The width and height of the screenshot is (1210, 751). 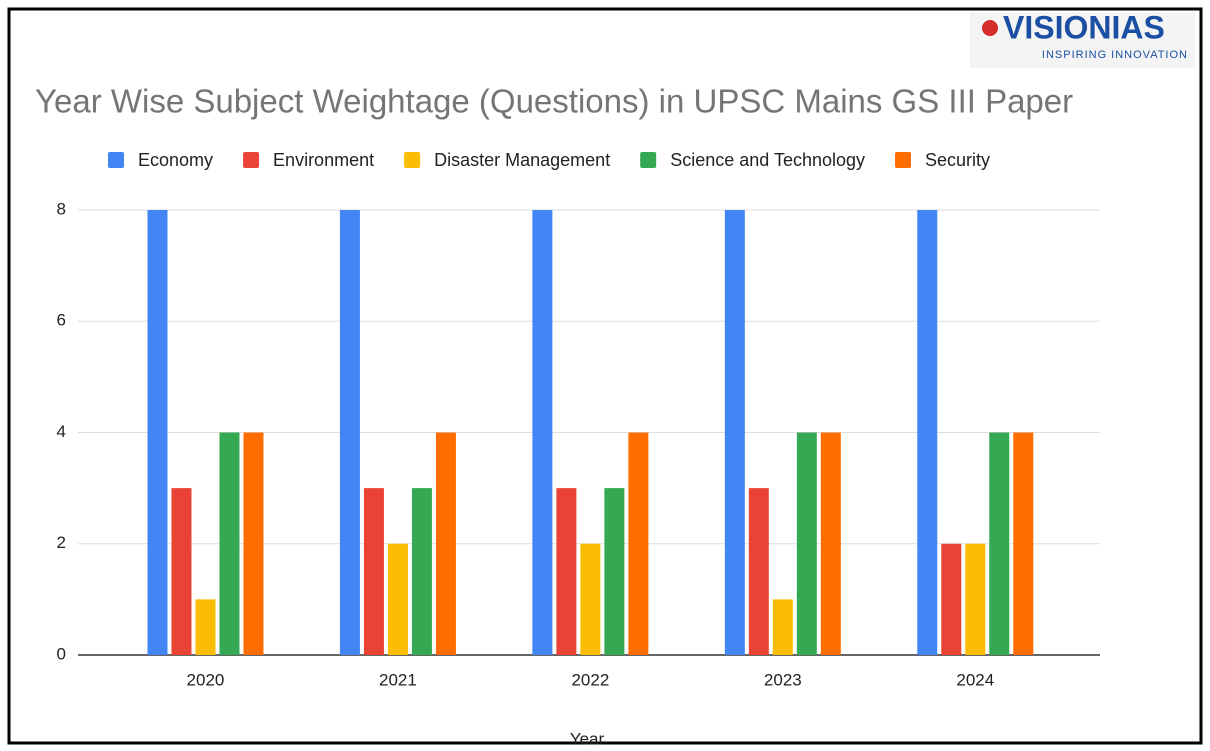 I want to click on y-tick-label: 8, so click(x=61, y=208).